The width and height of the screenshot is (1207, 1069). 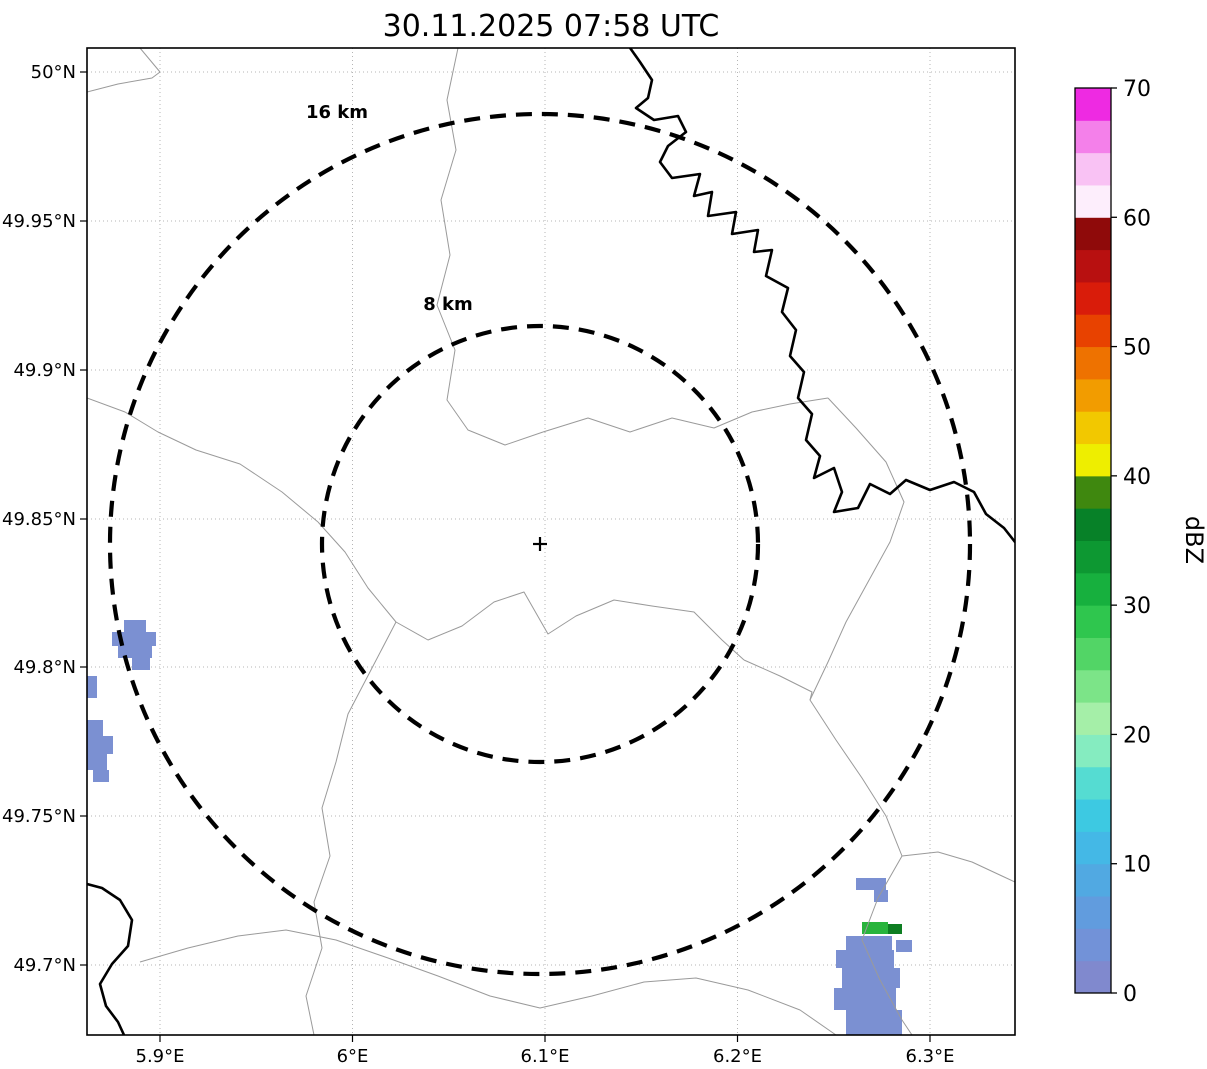 I want to click on x-axis-tick-label: 6.3°E, so click(x=930, y=1056).